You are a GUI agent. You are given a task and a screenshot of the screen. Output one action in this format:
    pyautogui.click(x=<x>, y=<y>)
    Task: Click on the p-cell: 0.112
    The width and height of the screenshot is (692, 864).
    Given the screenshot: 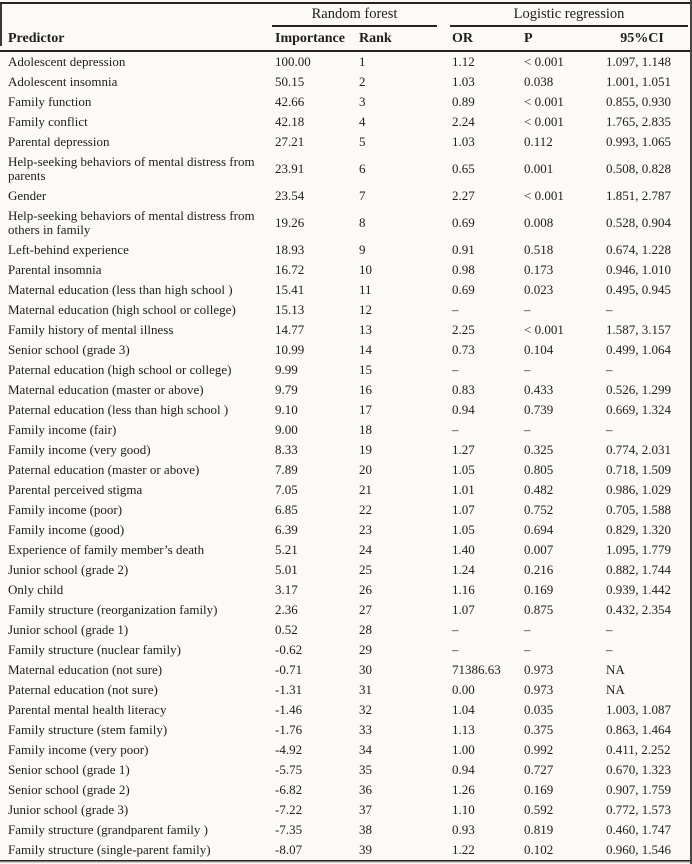 What is the action you would take?
    pyautogui.click(x=538, y=141)
    